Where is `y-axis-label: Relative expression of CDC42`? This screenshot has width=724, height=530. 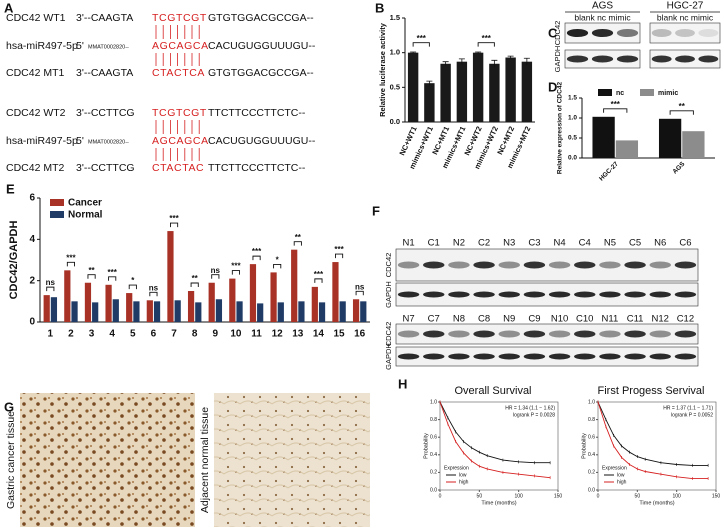 y-axis-label: Relative expression of CDC42 is located at coordinates (560, 128).